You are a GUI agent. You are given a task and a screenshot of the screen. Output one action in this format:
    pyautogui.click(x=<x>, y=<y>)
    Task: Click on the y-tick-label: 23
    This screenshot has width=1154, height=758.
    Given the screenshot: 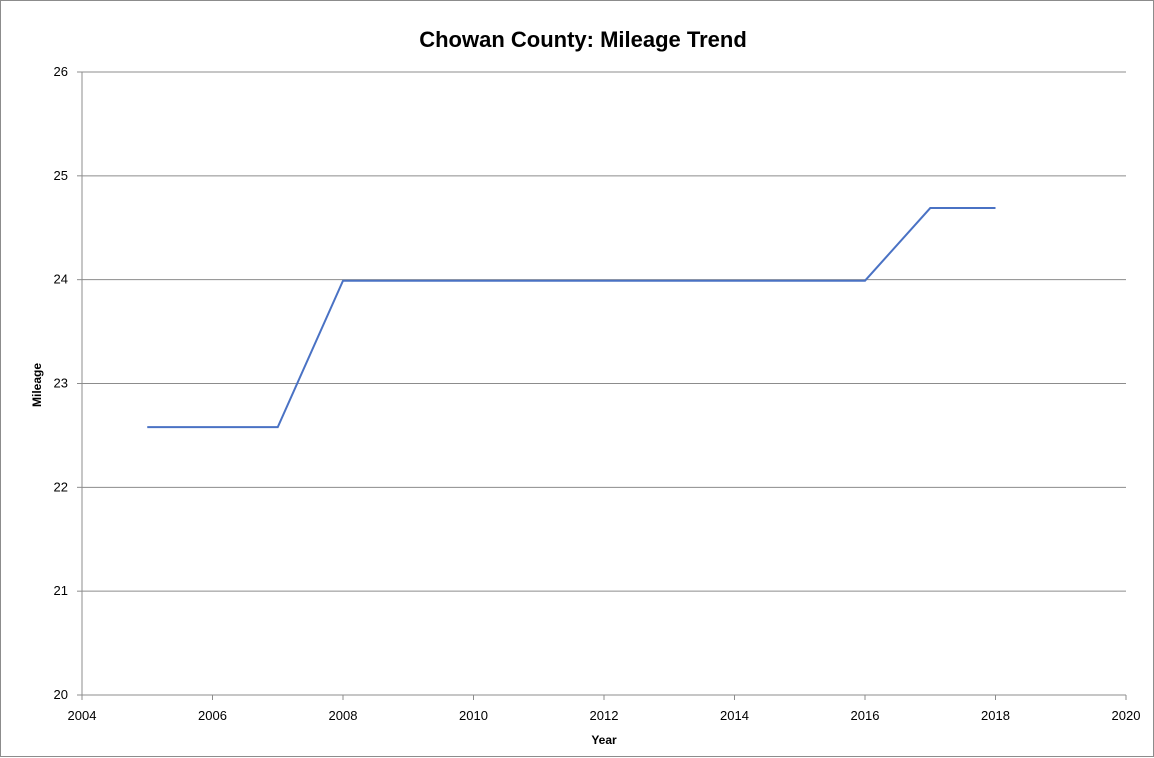 What is the action you would take?
    pyautogui.click(x=61, y=383)
    